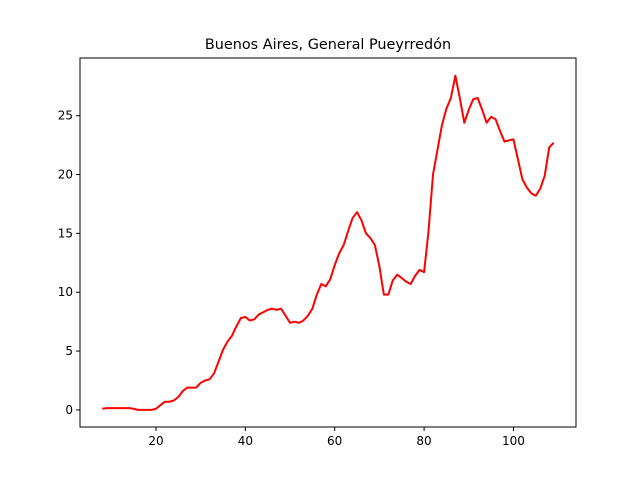  I want to click on y-tick-label: 10, so click(65, 292).